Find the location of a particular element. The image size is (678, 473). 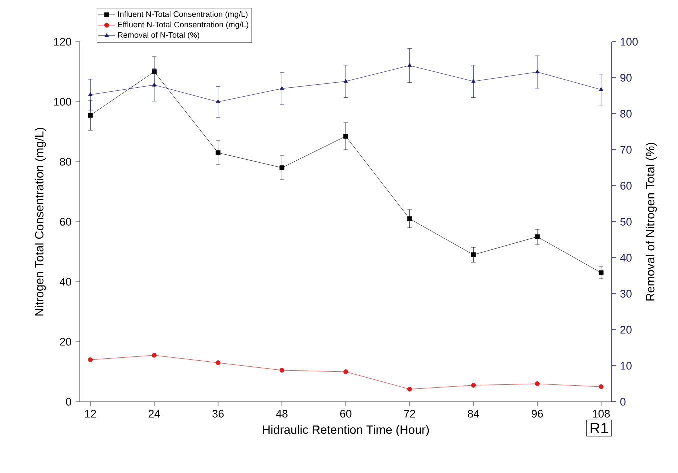

y2-tick-label: 30 is located at coordinates (626, 294).